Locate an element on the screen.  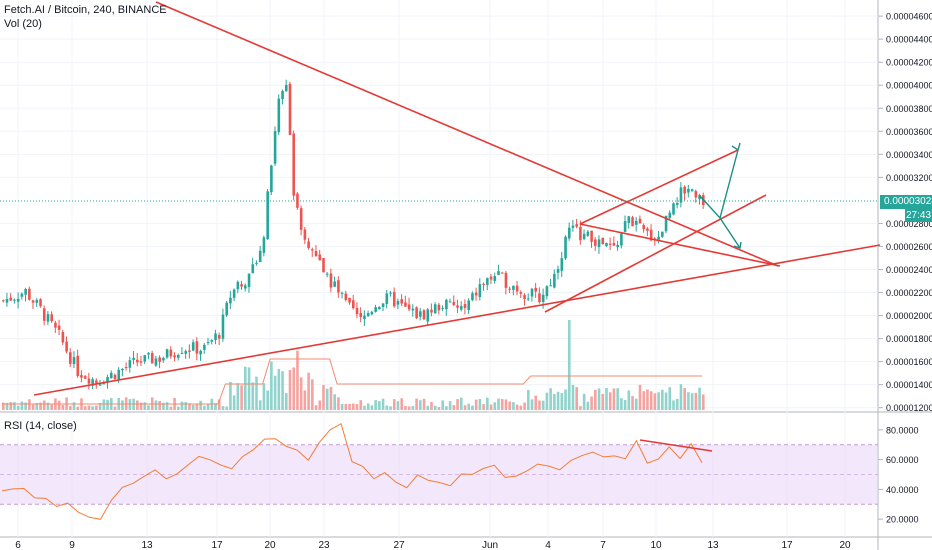
time-tick-label: 20 is located at coordinates (270, 545).